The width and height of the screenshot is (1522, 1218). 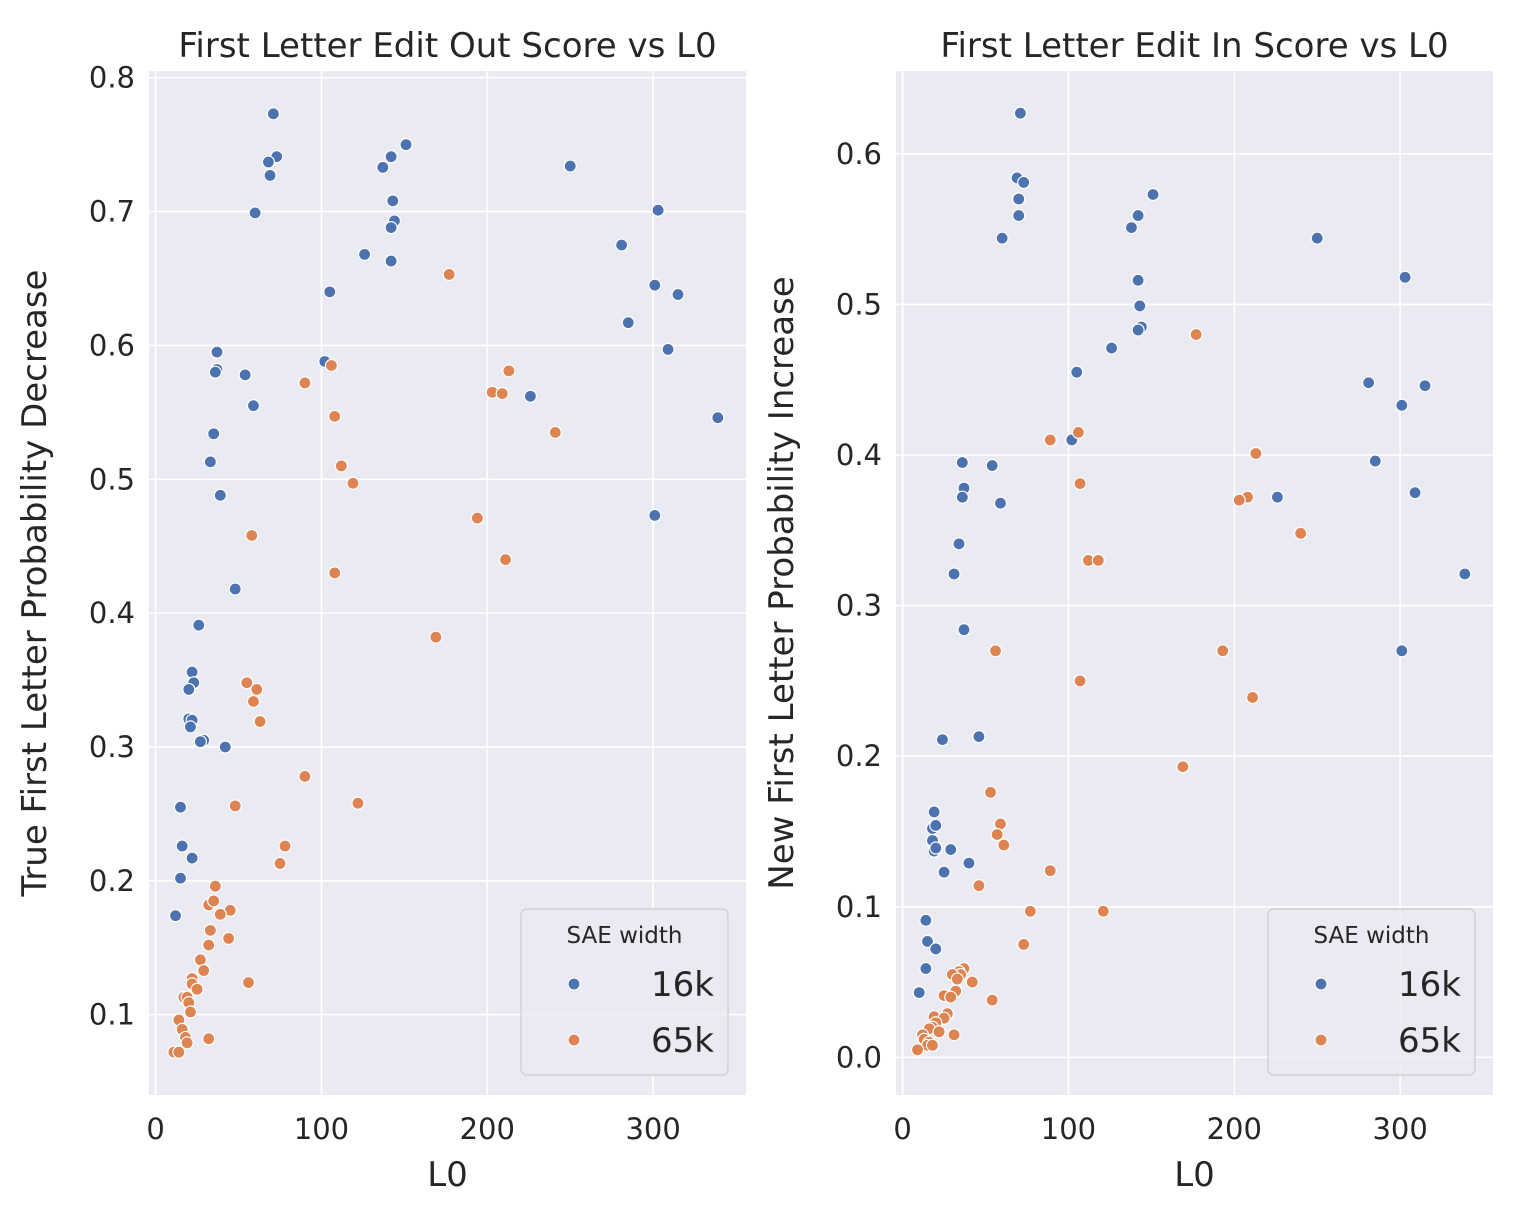 I want to click on y-tick-label: 0.1, so click(x=859, y=907).